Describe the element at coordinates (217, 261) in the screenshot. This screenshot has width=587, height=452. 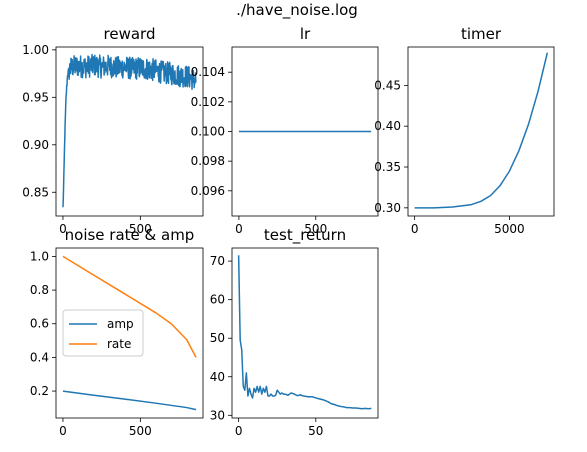
I see `y-tick-label: 70` at that location.